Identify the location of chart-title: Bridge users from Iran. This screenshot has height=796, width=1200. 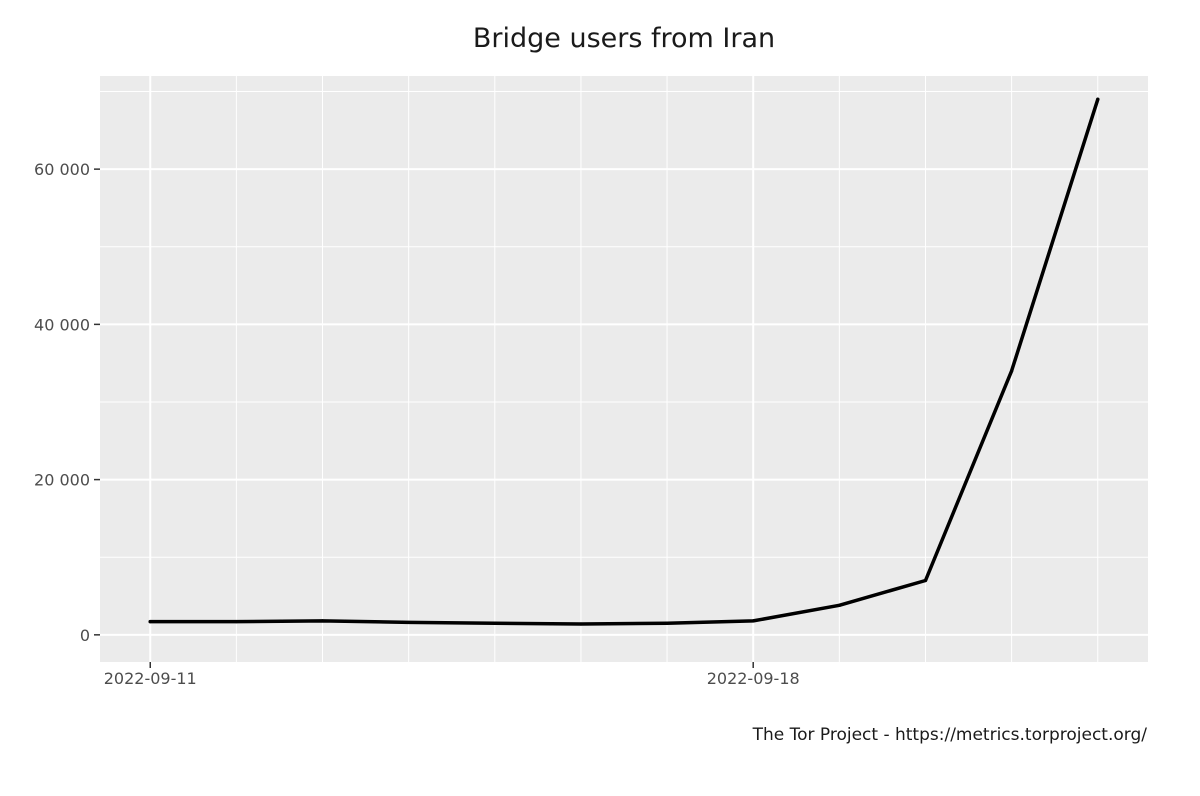
(624, 38).